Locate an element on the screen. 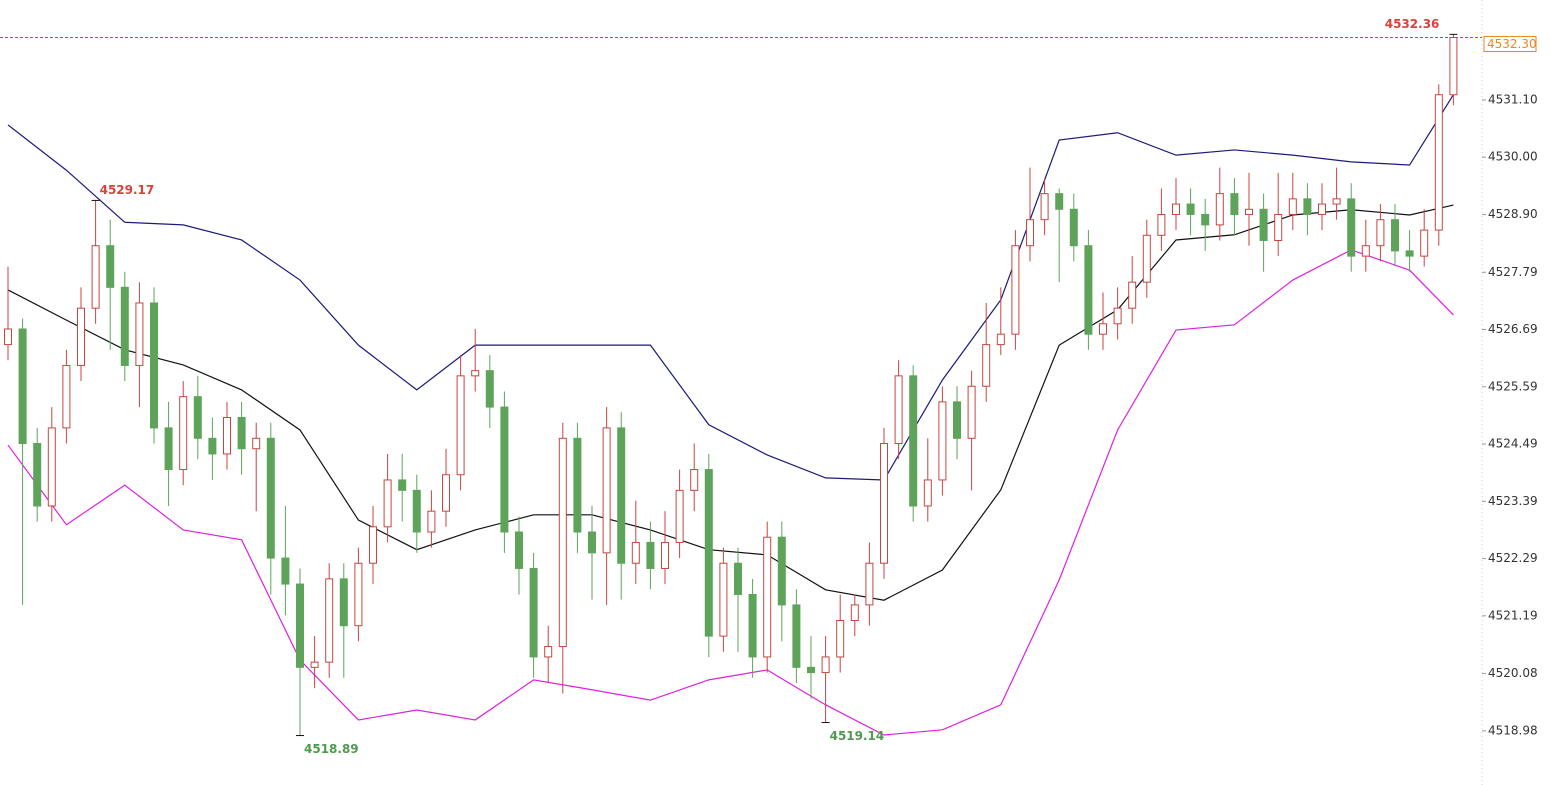 The width and height of the screenshot is (1550, 785). y-tick-label: 4521.19 is located at coordinates (1513, 615).